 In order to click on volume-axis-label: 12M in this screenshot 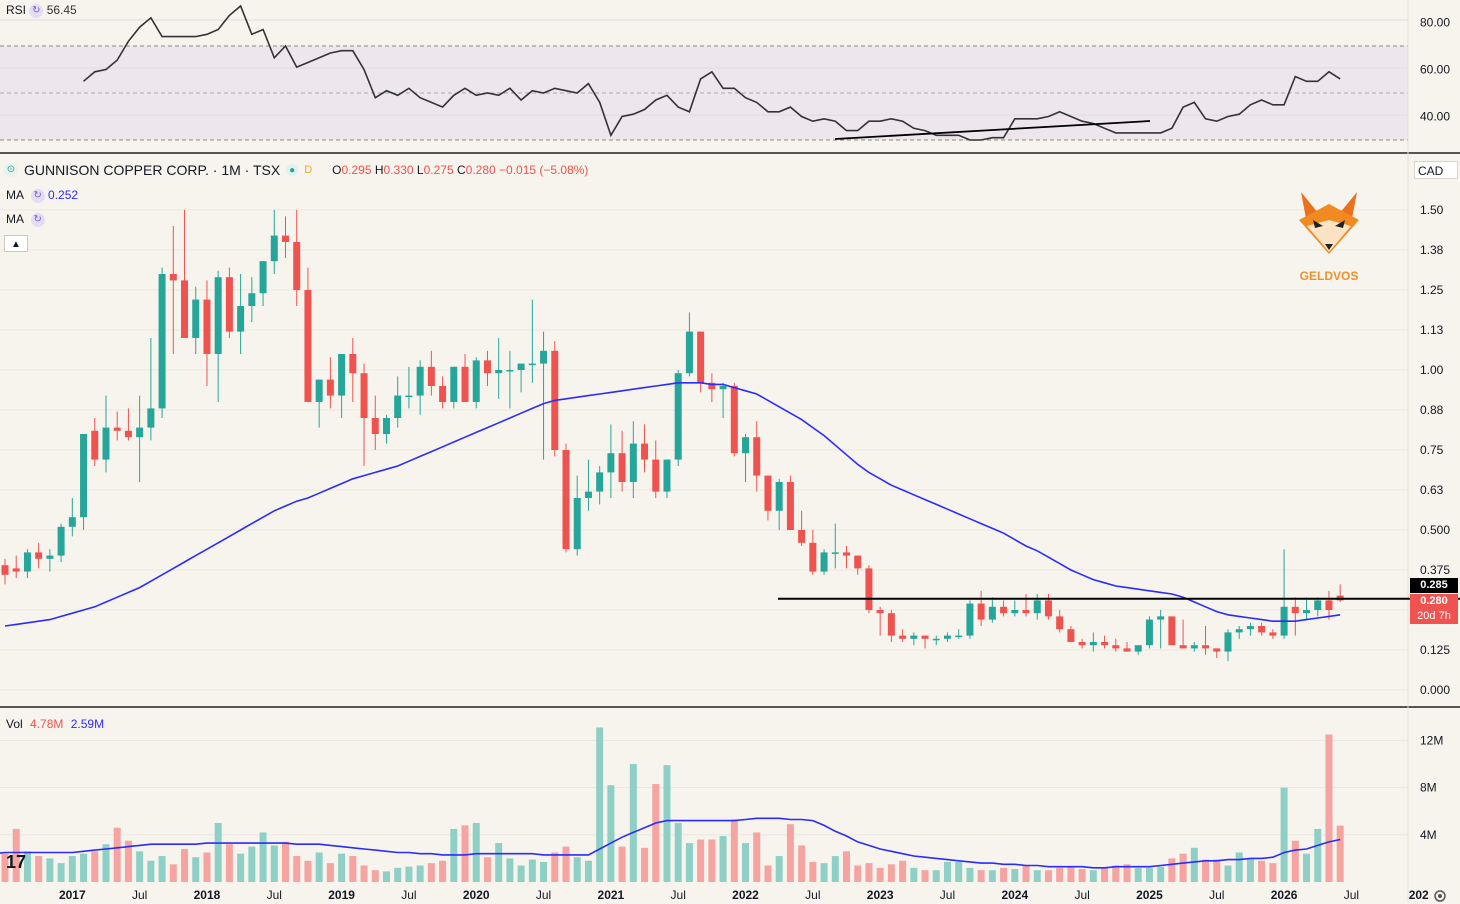, I will do `click(1431, 740)`.